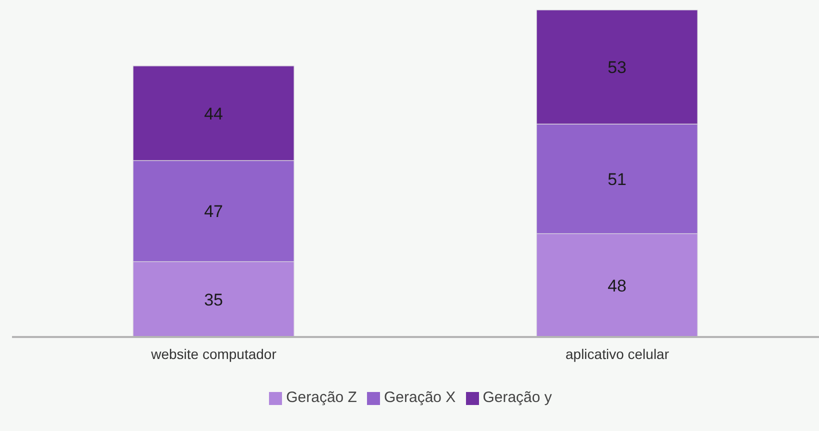  Describe the element at coordinates (213, 354) in the screenshot. I see `x-tick-label: website computador` at that location.